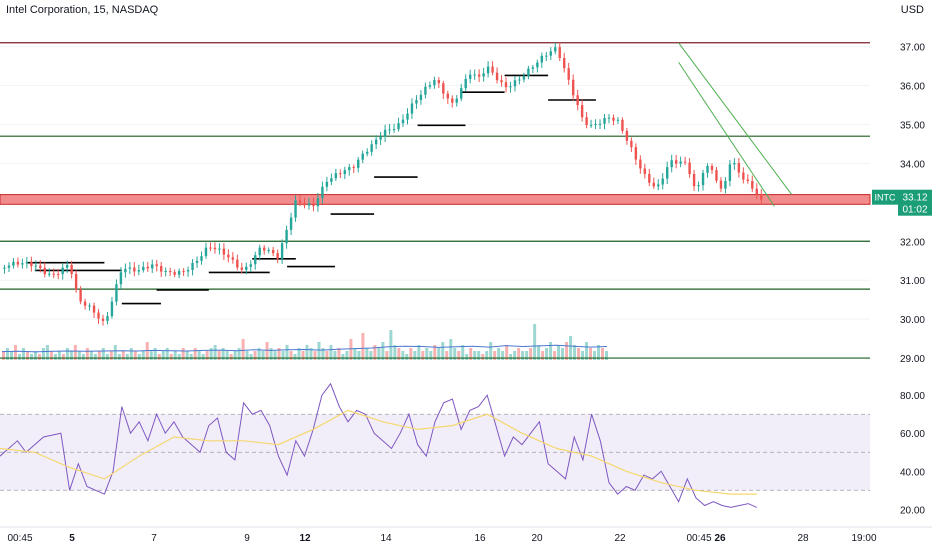 The width and height of the screenshot is (932, 550). Describe the element at coordinates (912, 510) in the screenshot. I see `rsi-tick-label: 20.00` at that location.